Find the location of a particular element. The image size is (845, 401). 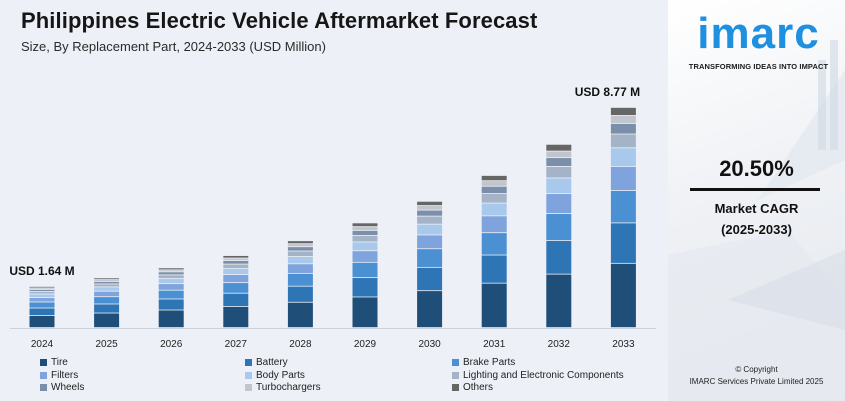

logo-wordmark: imarc is located at coordinates (758, 33).